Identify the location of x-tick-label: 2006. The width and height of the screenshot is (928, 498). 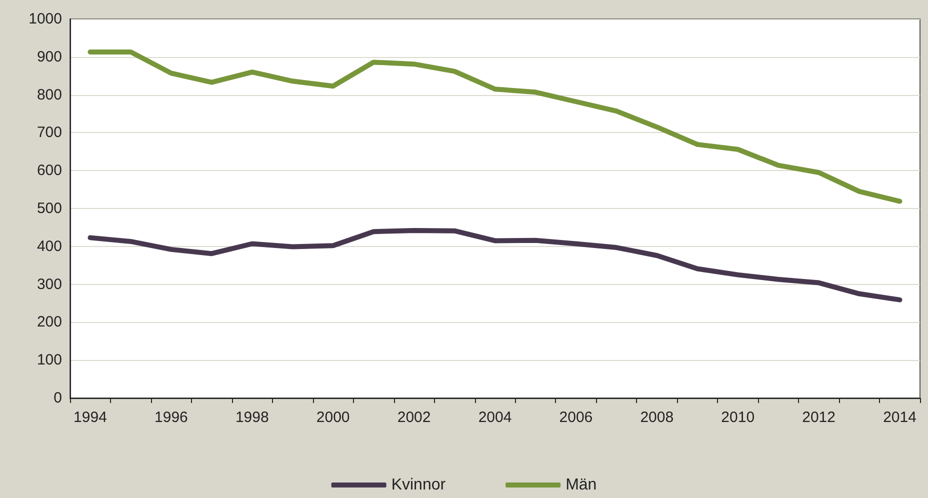
(576, 417).